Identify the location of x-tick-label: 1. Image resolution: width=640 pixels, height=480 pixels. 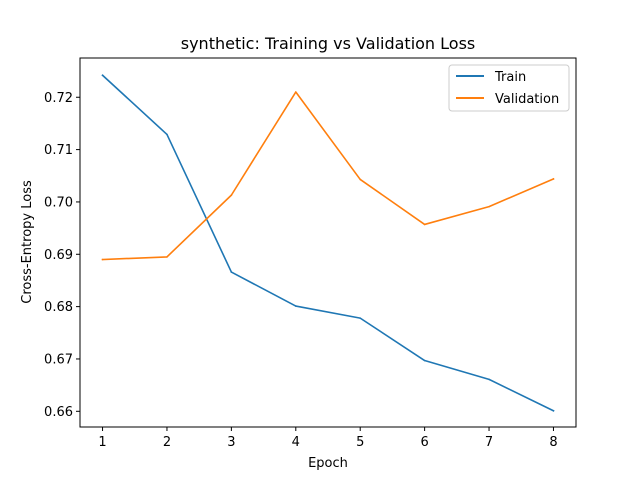
(102, 442).